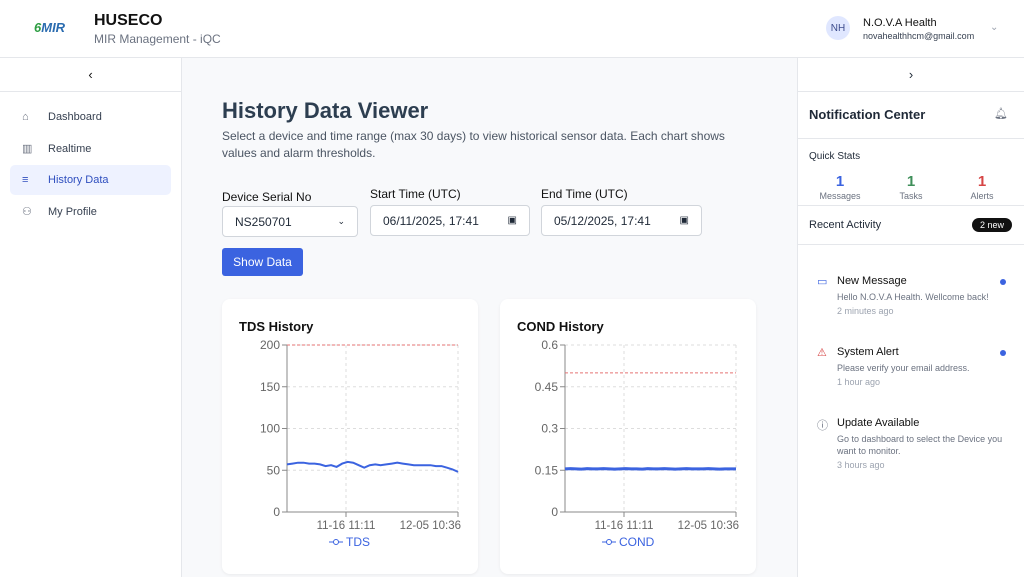  Describe the element at coordinates (547, 470) in the screenshot. I see `y-tick-label: 0.15` at that location.